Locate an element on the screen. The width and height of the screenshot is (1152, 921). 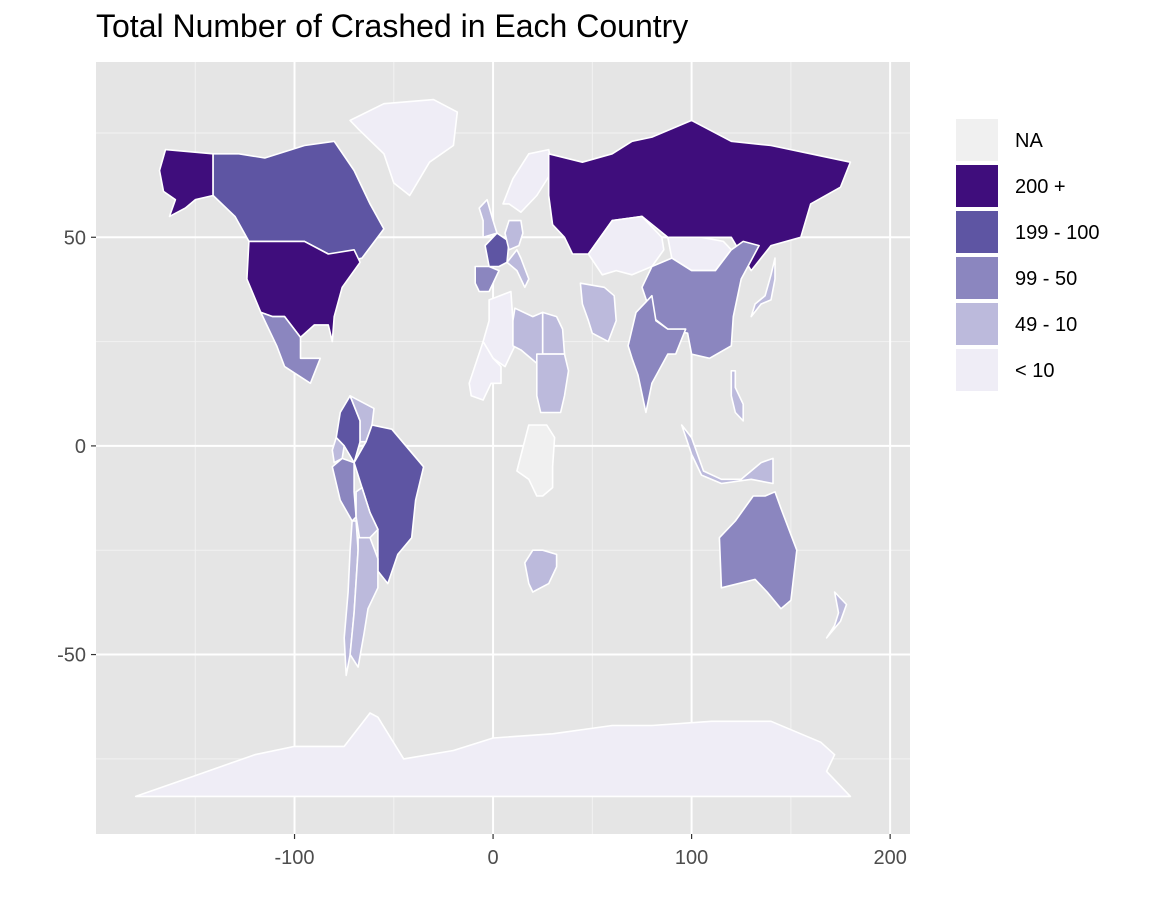
country-ecuador is located at coordinates (338, 450).